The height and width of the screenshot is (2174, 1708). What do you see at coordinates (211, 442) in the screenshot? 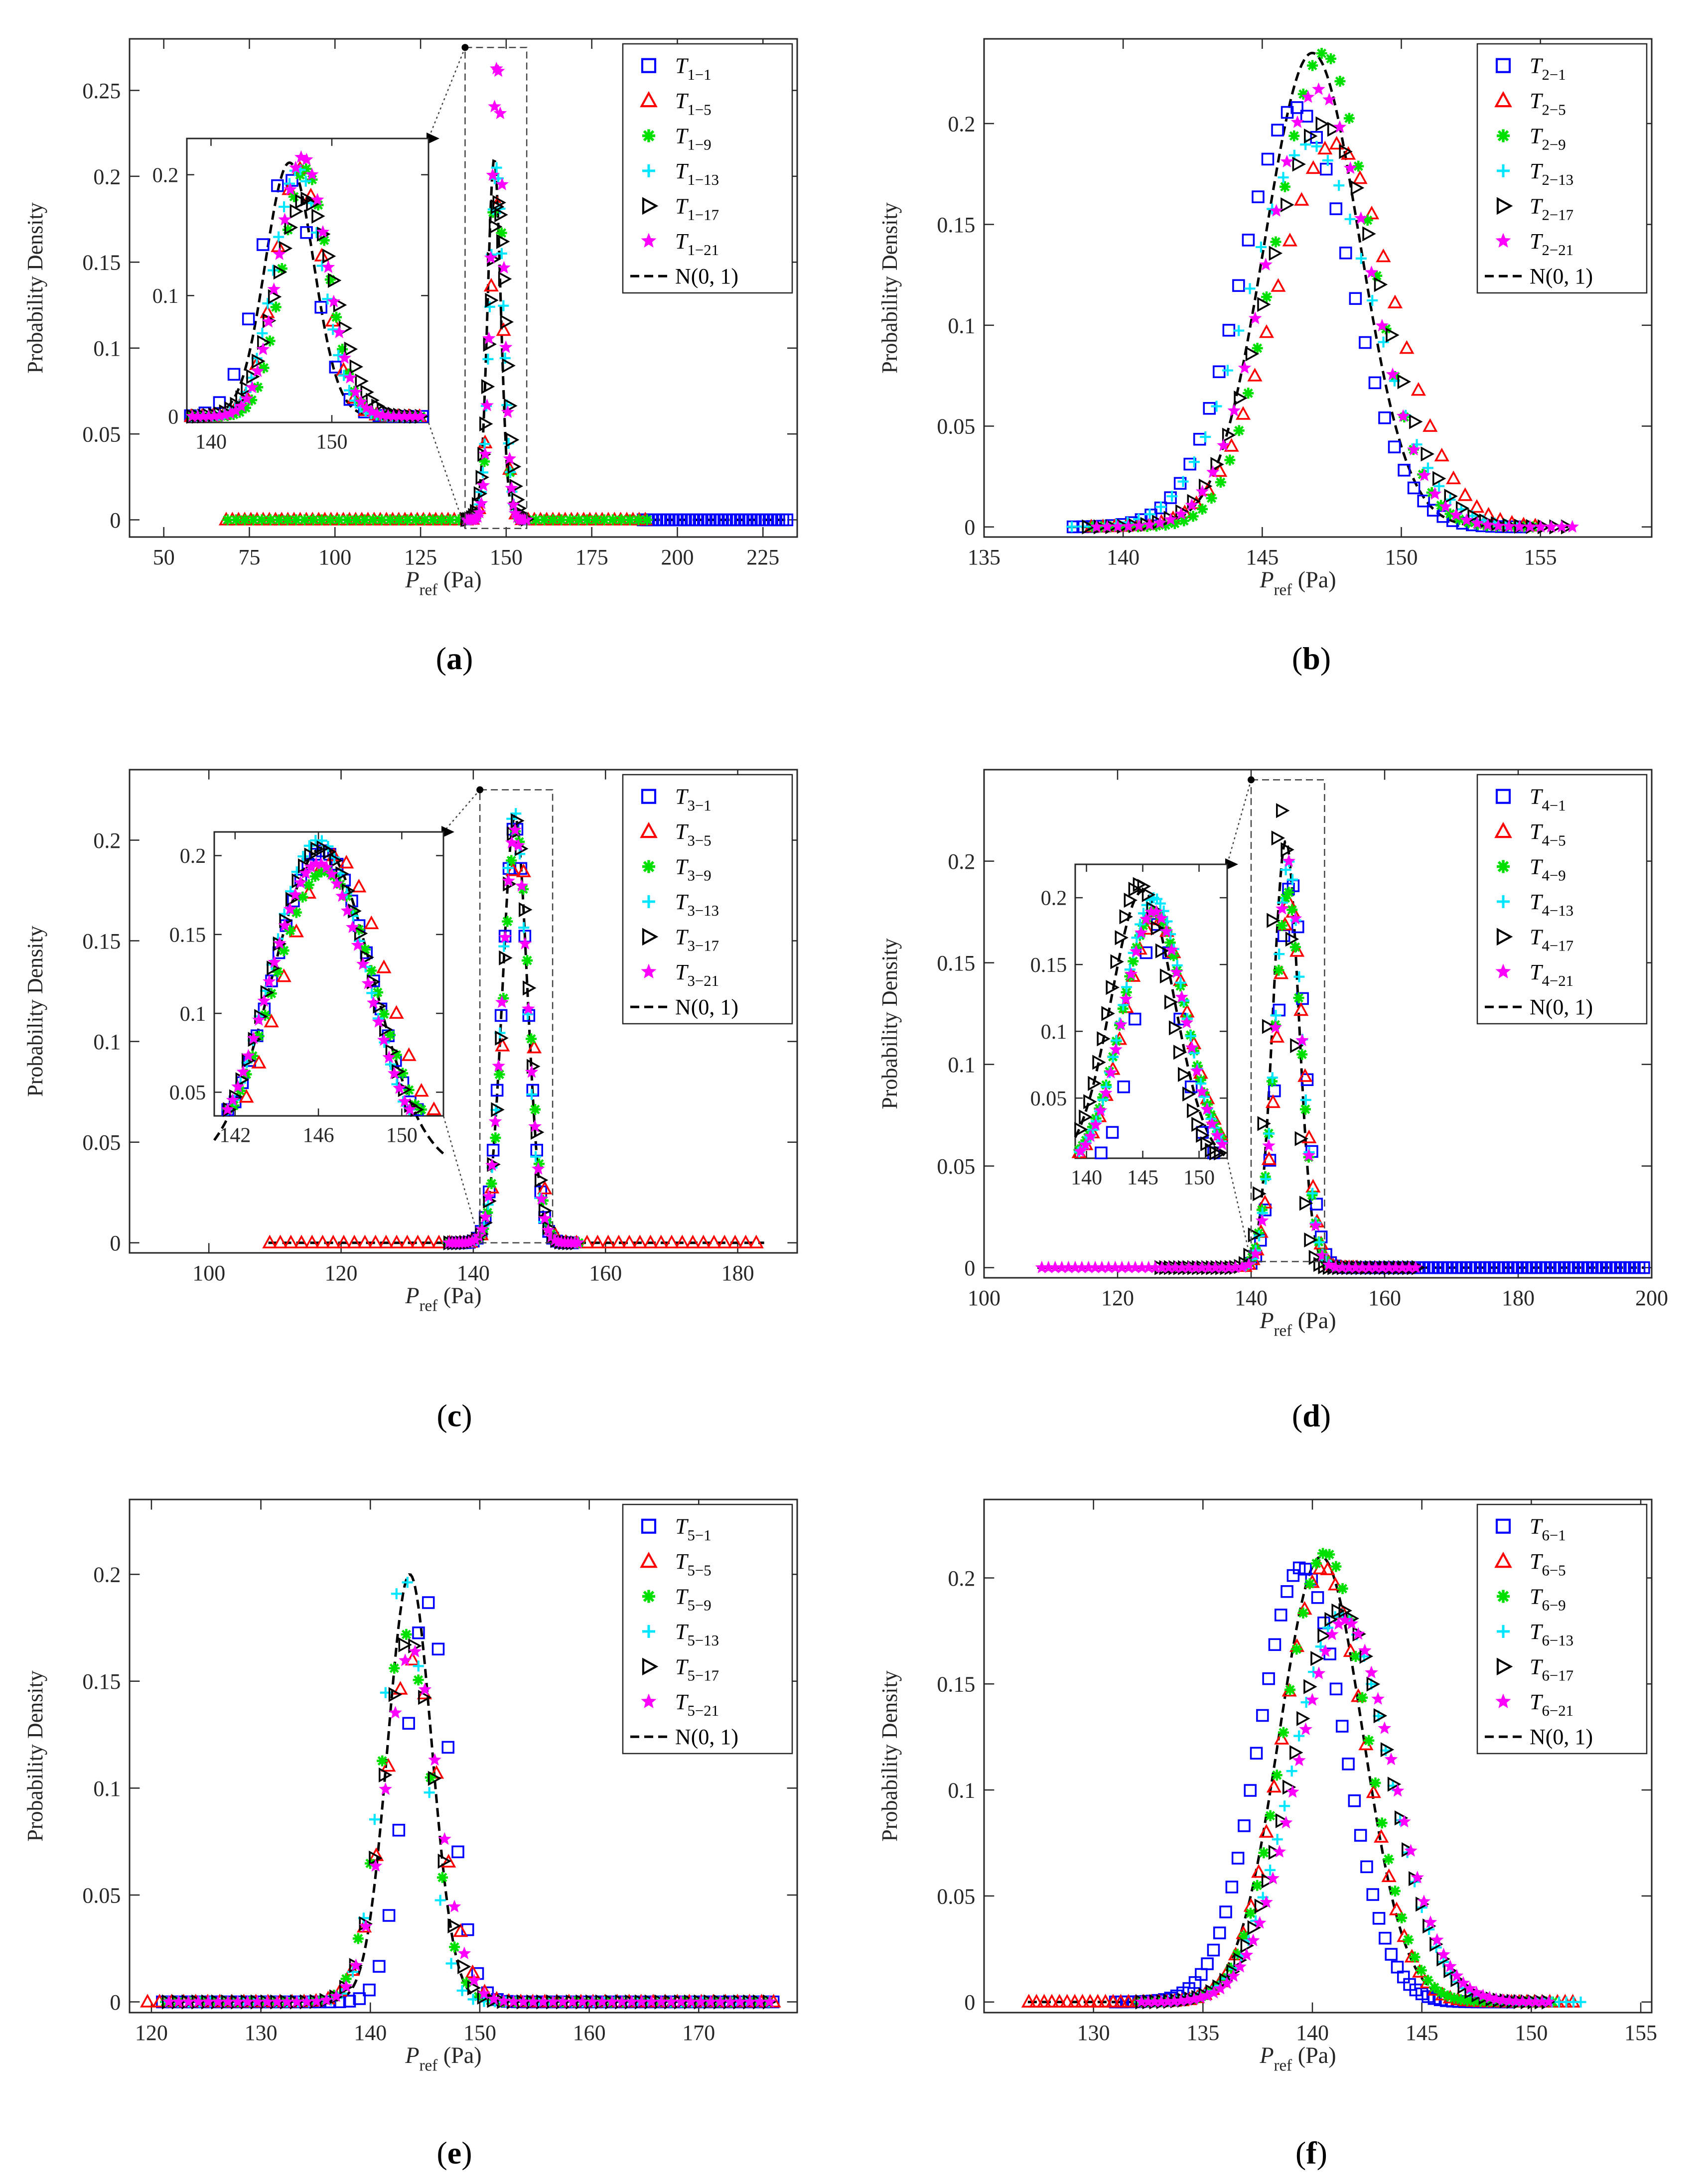
I see `panel-a-inset-xtick-label: 140` at bounding box center [211, 442].